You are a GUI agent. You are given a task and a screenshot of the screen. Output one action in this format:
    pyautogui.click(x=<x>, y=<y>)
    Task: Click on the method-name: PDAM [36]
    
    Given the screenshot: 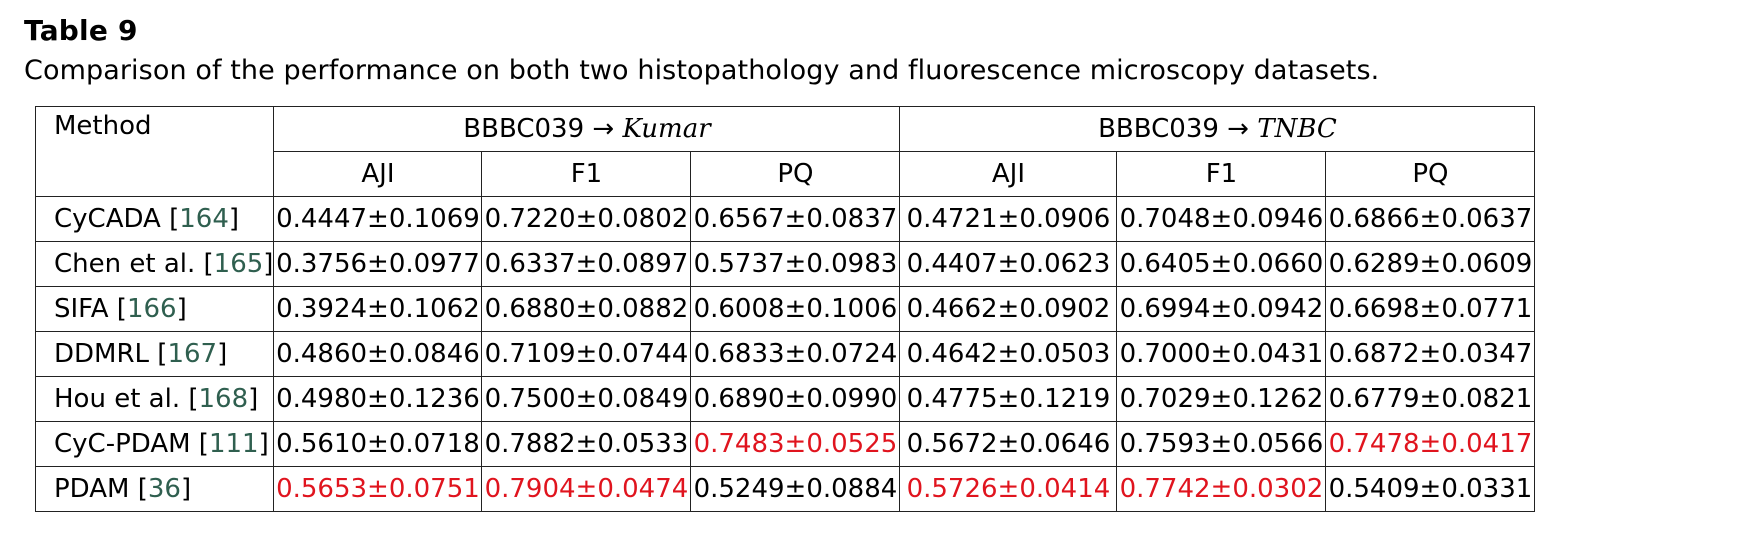 What is the action you would take?
    pyautogui.click(x=154, y=489)
    